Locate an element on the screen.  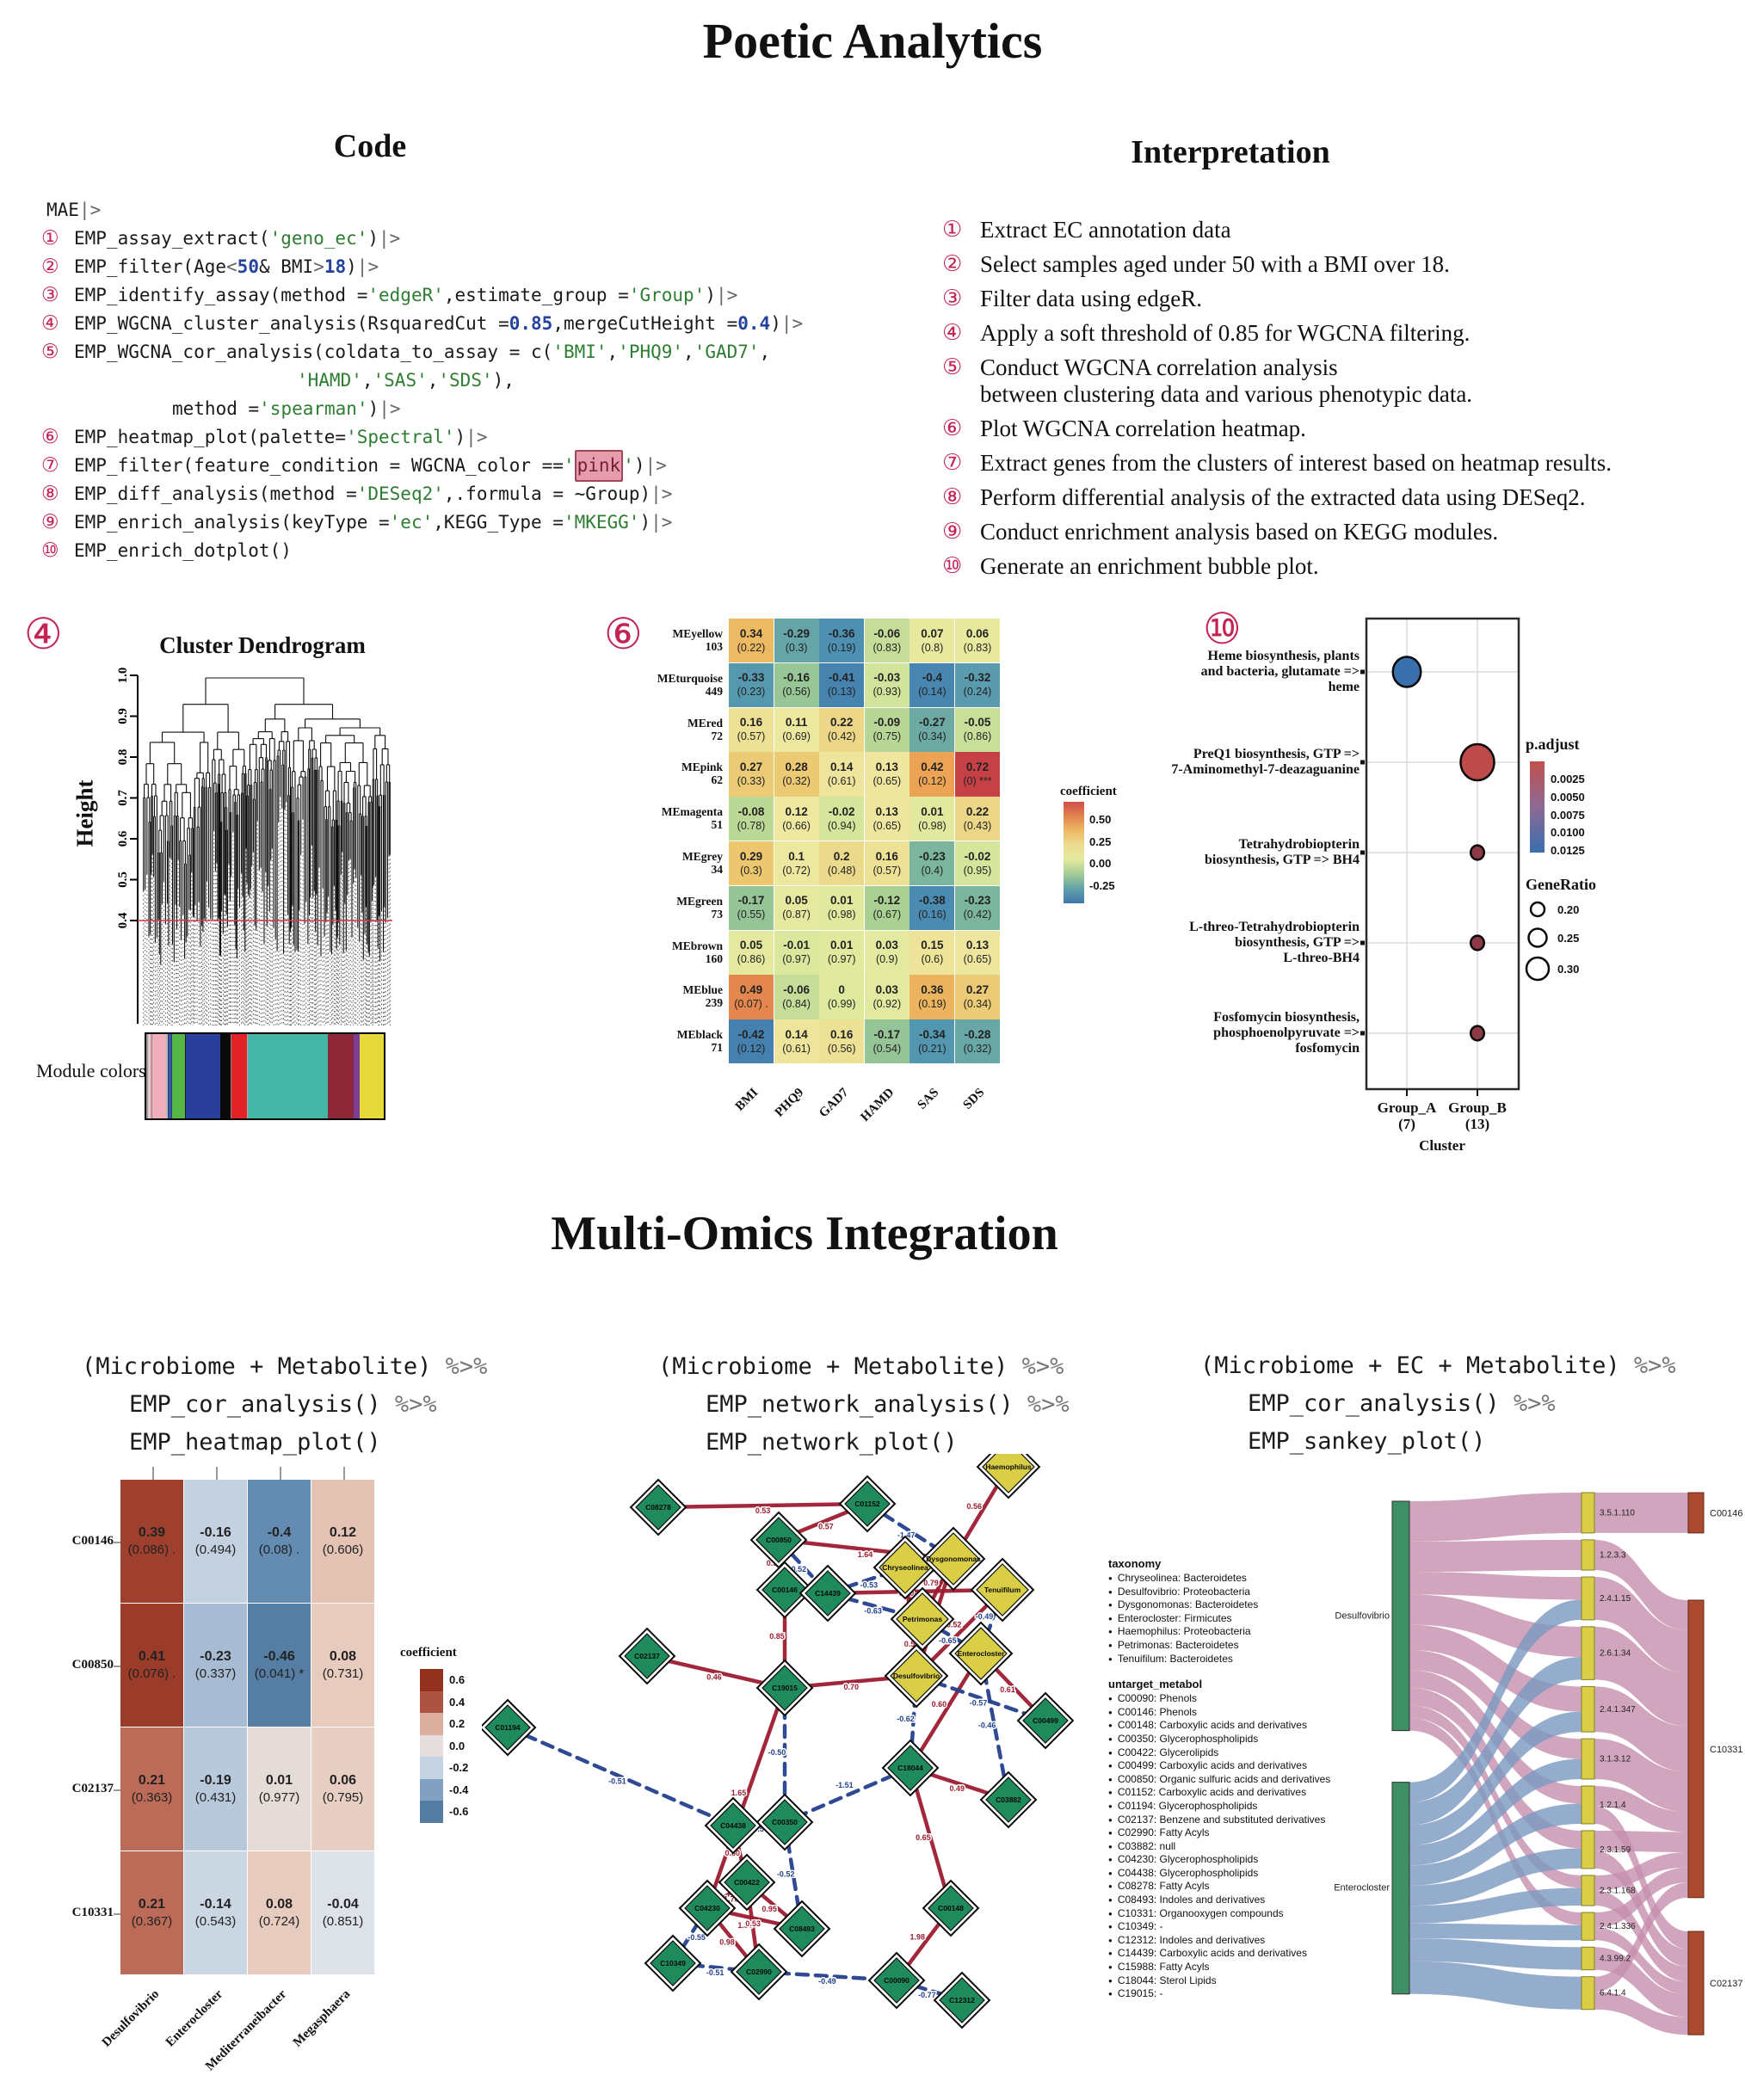
node-label-C02137: C02137 is located at coordinates (647, 1656).